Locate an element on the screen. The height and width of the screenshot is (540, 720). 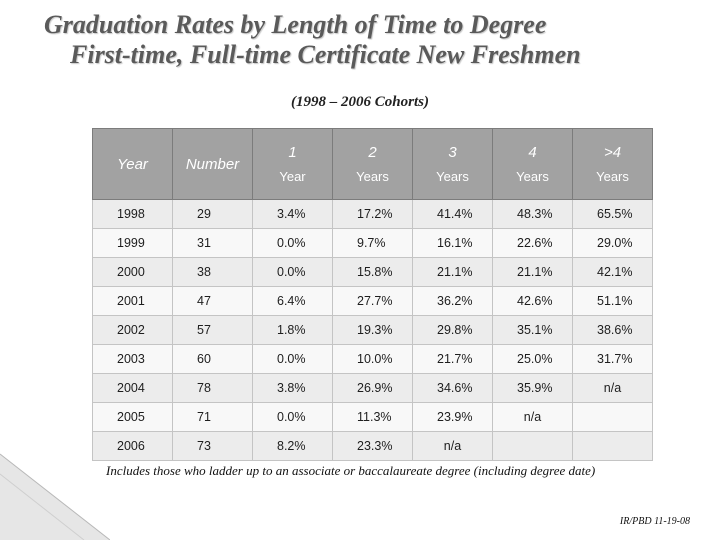
table-row: 2005 71 0.0% 11.3% 23.9% n/a is located at coordinates (372, 417).